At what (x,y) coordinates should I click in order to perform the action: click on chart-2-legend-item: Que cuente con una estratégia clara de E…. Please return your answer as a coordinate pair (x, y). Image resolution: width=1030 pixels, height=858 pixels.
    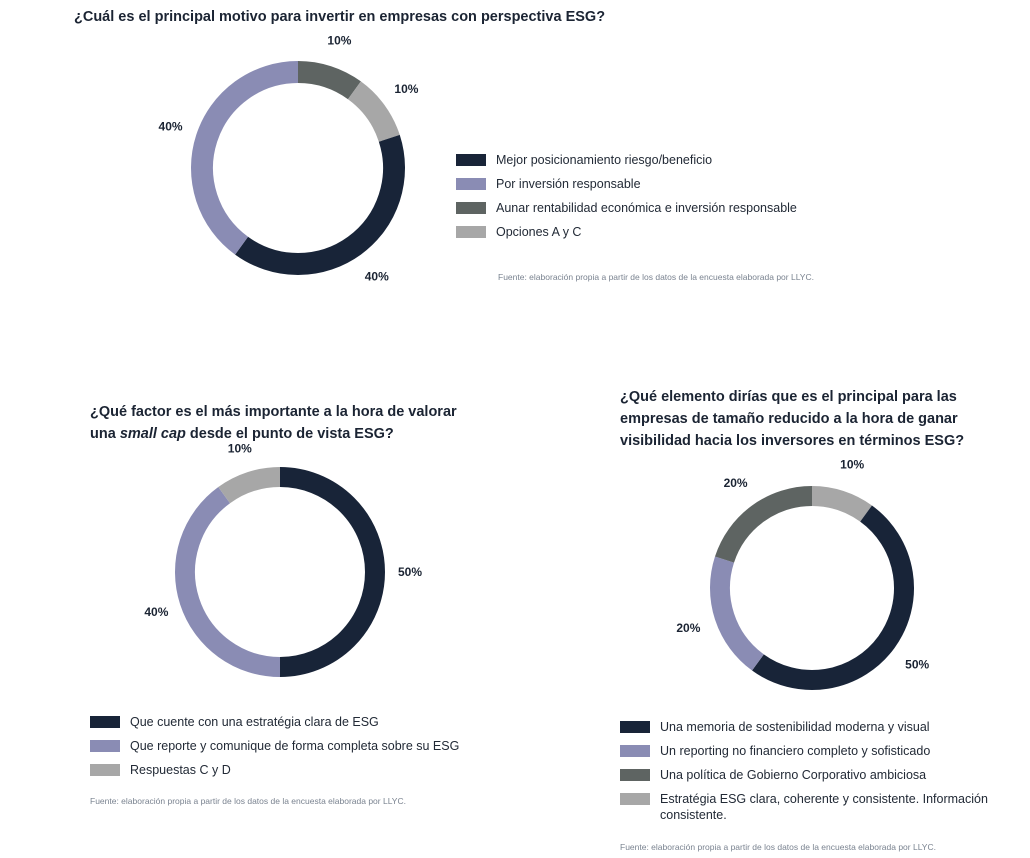
    Looking at the image, I should click on (320, 722).